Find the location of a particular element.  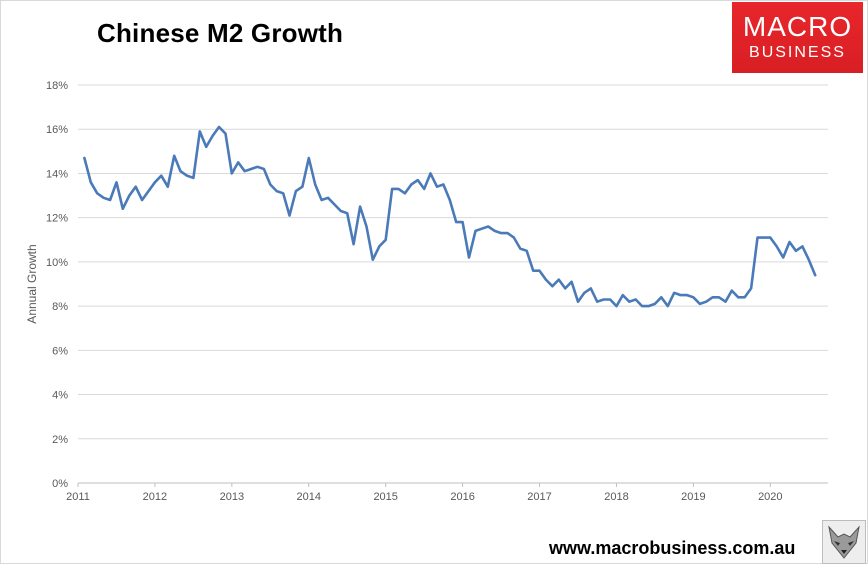

y-tick-label: 12% is located at coordinates (57, 219).